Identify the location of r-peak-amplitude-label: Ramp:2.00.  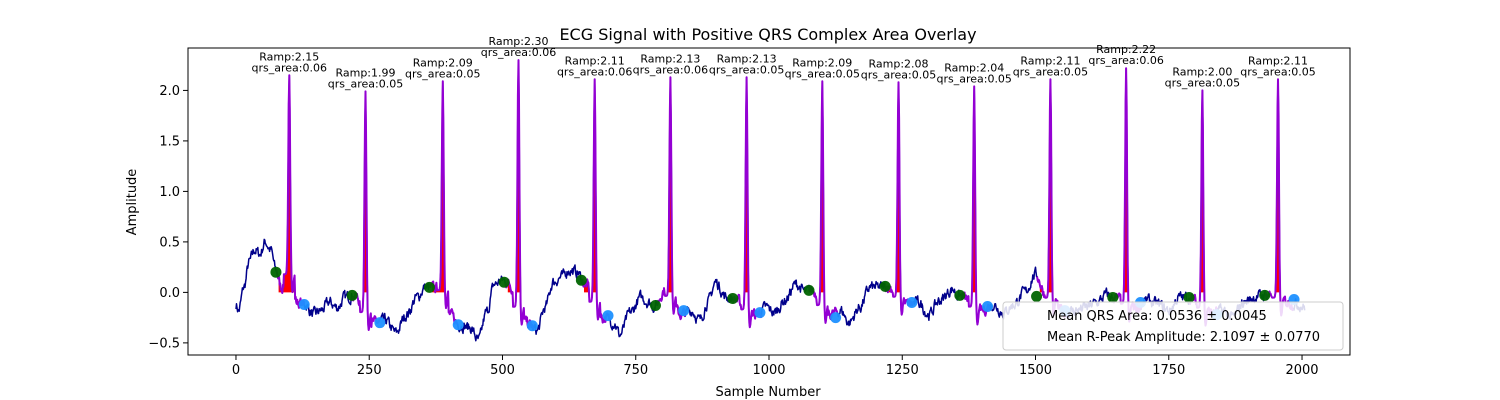
(1202, 71).